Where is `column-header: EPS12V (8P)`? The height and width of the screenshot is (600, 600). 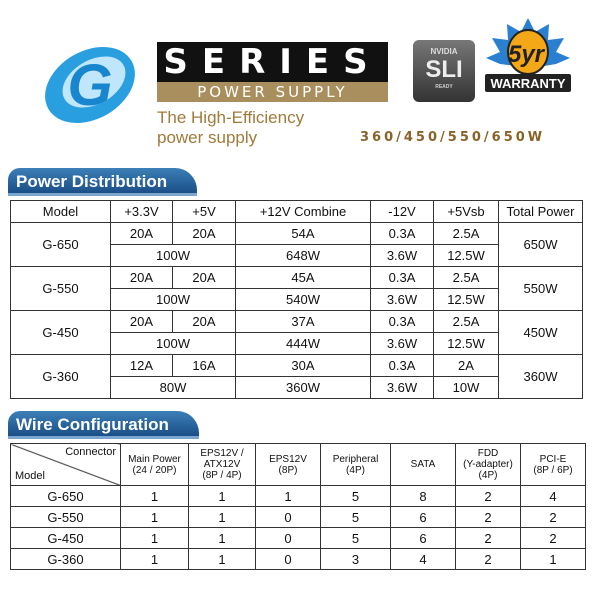
column-header: EPS12V (8P) is located at coordinates (288, 464).